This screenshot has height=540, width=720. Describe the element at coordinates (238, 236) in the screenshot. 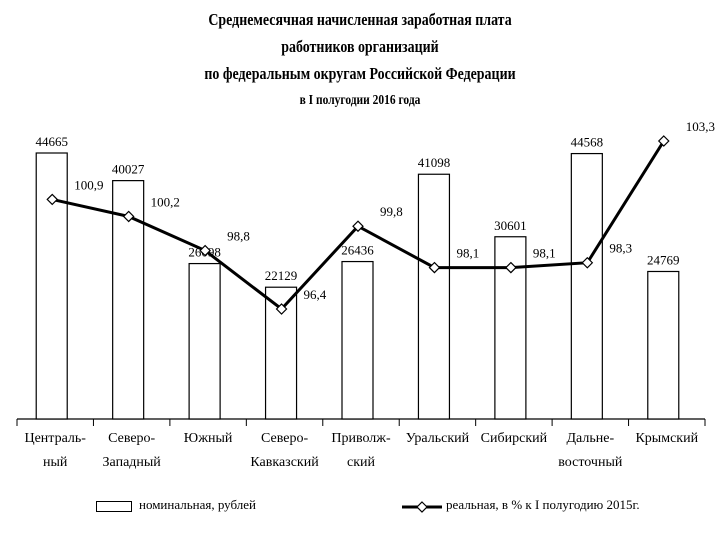

I see `point-value-label: 98,8` at that location.